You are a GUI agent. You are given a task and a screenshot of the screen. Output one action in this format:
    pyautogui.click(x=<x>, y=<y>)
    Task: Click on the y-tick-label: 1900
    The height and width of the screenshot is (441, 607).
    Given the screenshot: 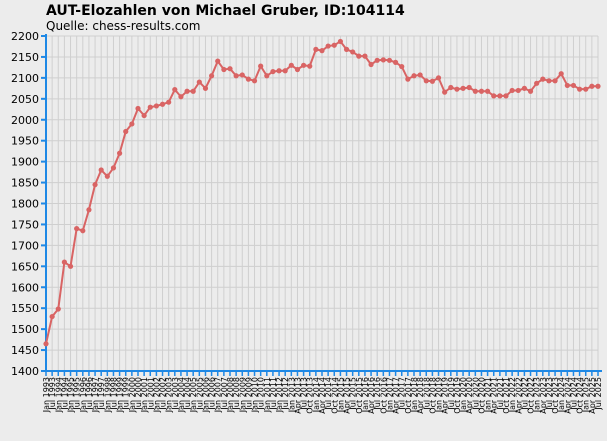 What is the action you would take?
    pyautogui.click(x=25, y=162)
    